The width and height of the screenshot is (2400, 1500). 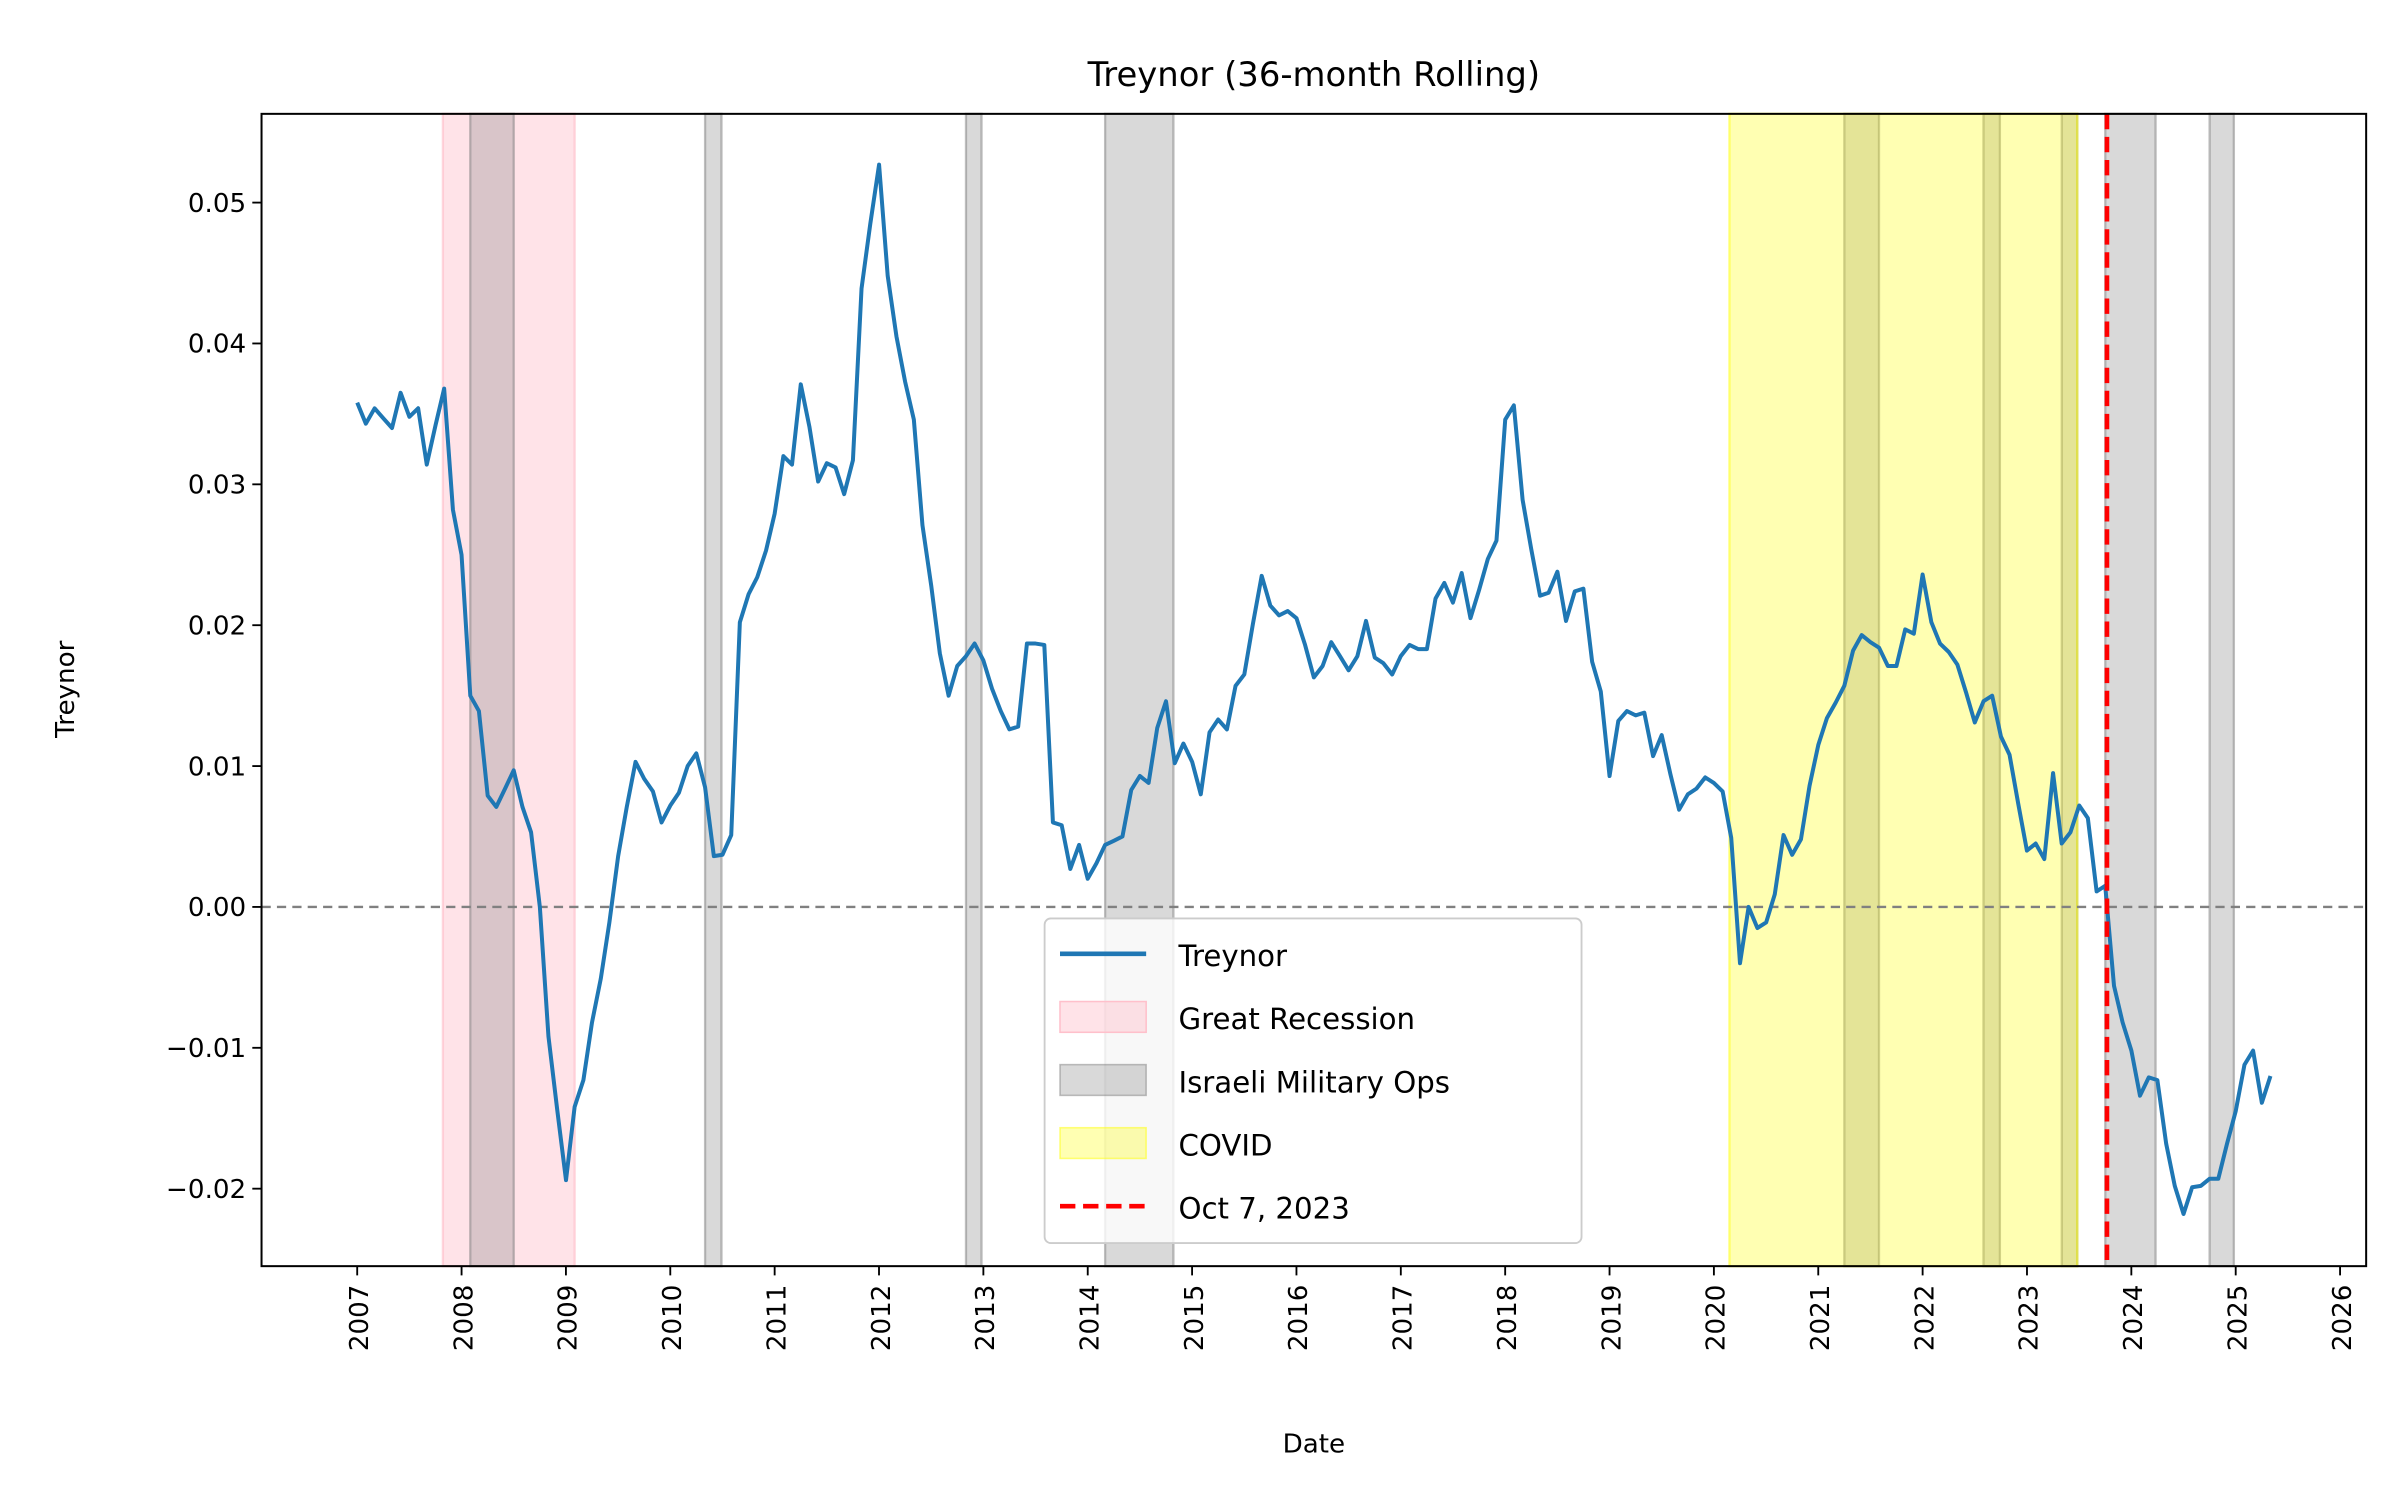 What do you see at coordinates (214, 697) in the screenshot?
I see `y-axis: 0.05 0.04 0.03 0.02 0.01 0.00 −0.01 −0.02` at bounding box center [214, 697].